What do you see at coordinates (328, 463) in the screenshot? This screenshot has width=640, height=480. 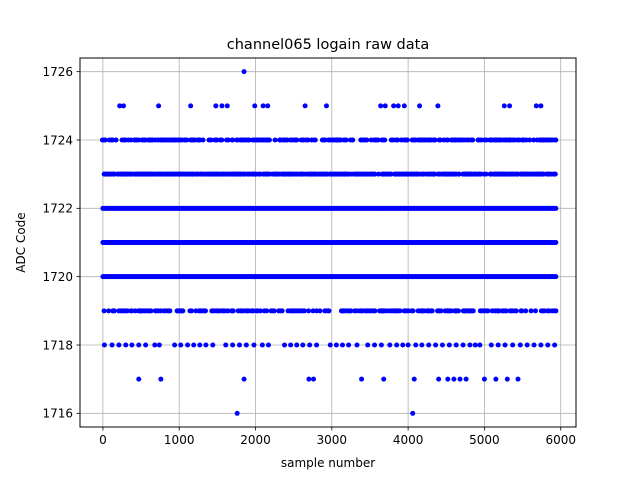 I see `x-axis-label: sample number` at bounding box center [328, 463].